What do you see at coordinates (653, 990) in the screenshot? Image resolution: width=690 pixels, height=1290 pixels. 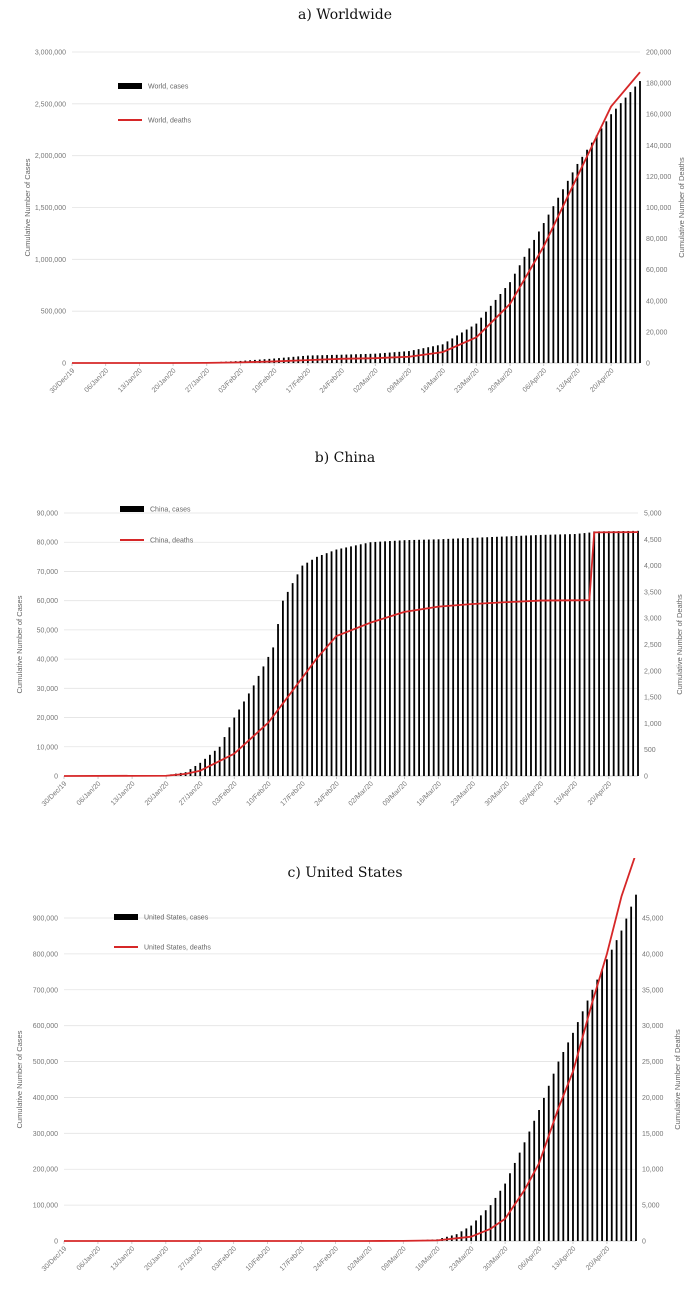 I see `y-tick-label-right: 35,000` at bounding box center [653, 990].